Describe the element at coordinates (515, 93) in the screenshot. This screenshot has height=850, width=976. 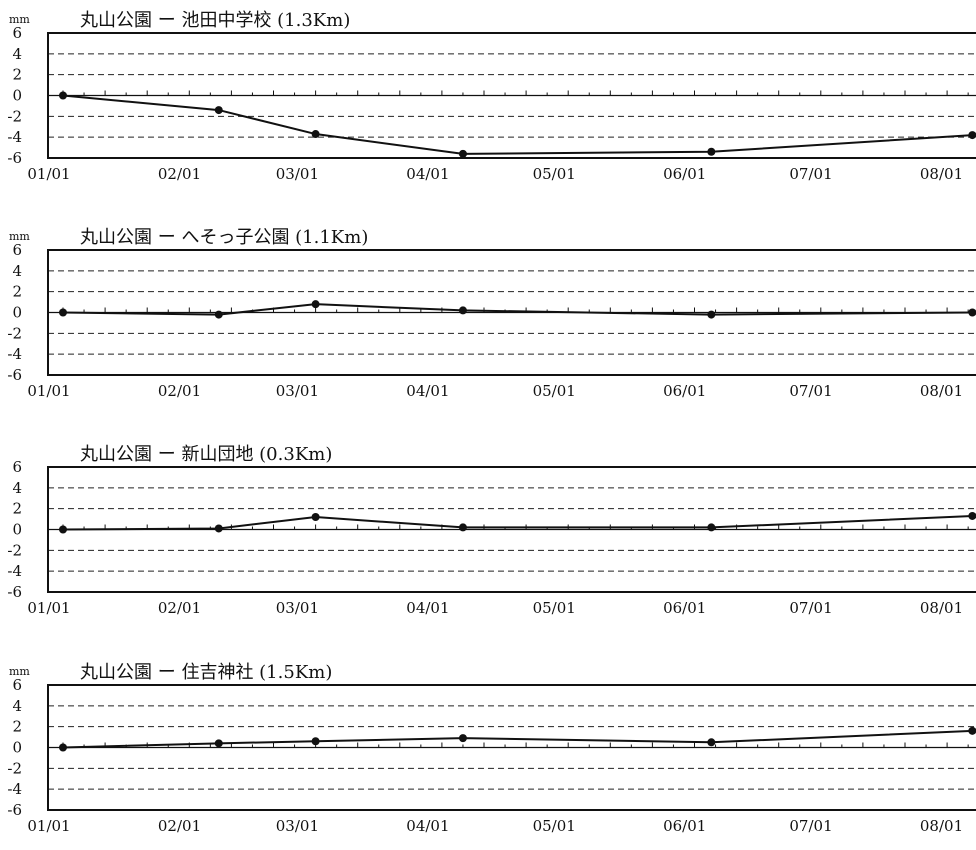
I see `zero-axis-minor-ticks` at that location.